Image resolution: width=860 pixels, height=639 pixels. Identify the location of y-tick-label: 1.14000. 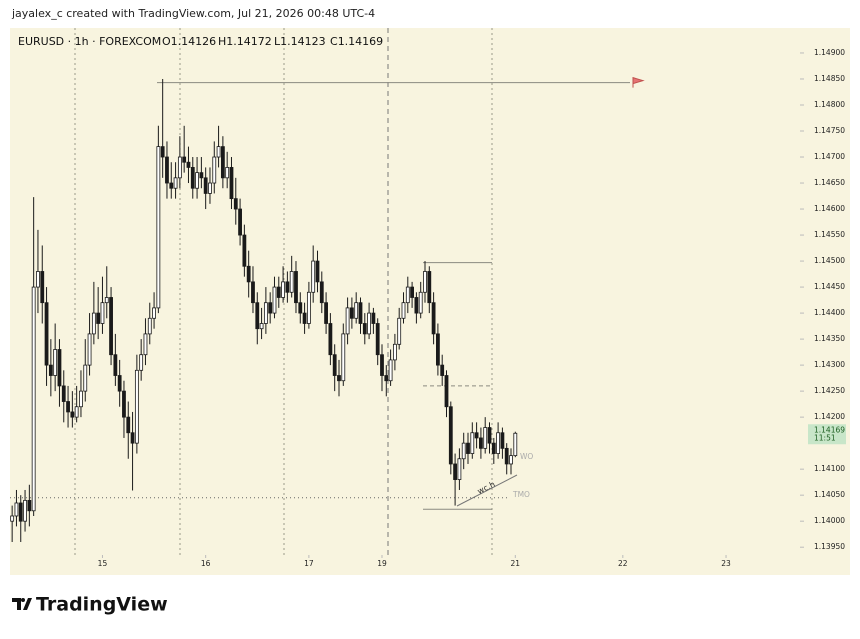
(829, 520).